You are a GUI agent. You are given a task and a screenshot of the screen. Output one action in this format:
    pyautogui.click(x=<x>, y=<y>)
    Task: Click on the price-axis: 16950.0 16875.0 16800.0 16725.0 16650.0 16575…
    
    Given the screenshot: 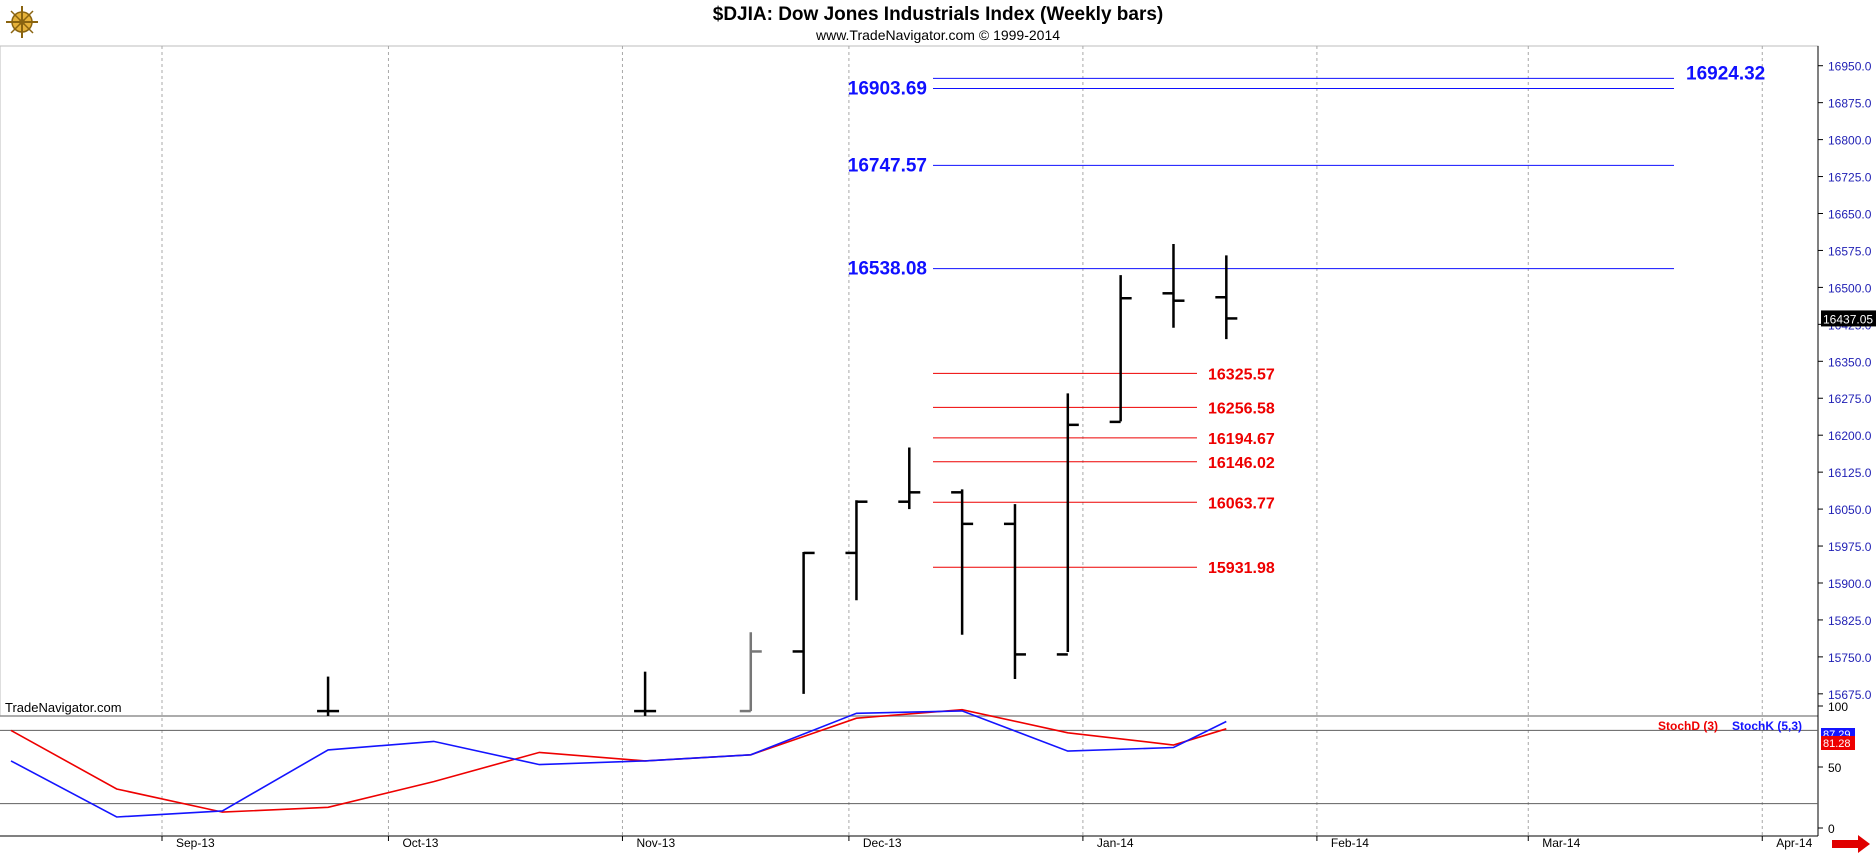 What is the action you would take?
    pyautogui.click(x=1847, y=381)
    